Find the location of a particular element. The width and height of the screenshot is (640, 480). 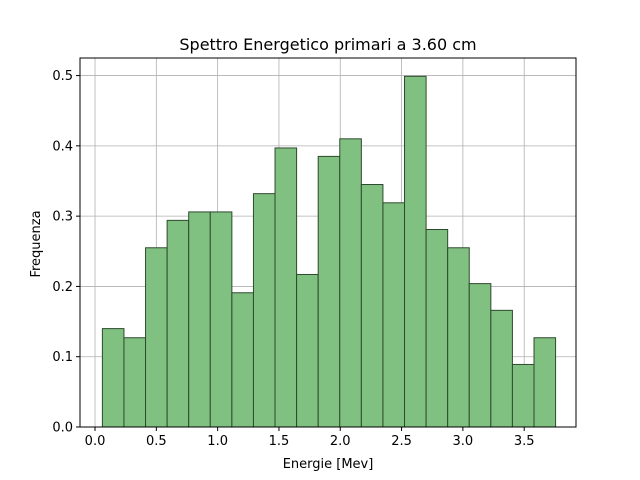

x-axis-label: Energie [Mev] is located at coordinates (328, 464).